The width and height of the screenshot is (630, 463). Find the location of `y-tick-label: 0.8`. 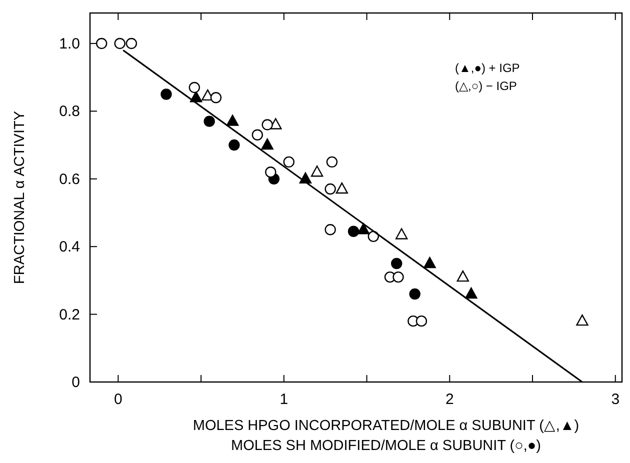

y-tick-label: 0.8 is located at coordinates (69, 111).